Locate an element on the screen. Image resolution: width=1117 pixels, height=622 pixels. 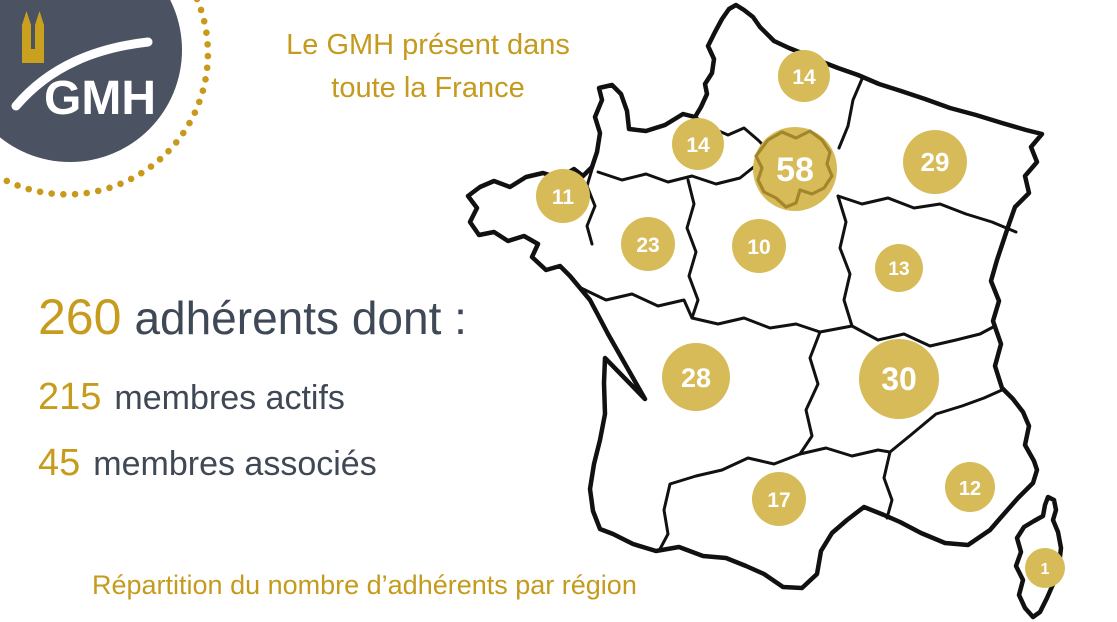
badge-value: 58 is located at coordinates (795, 170).